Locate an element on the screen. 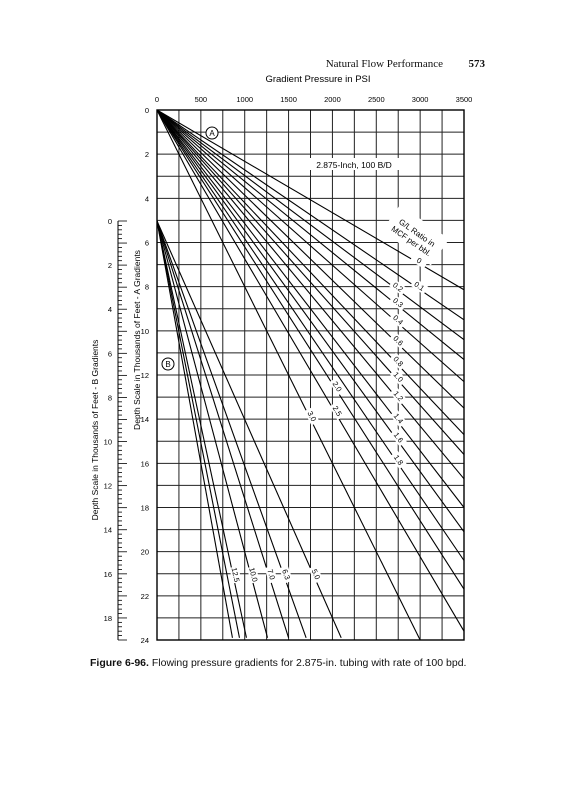 The height and width of the screenshot is (800, 563). series-label: 3.0 is located at coordinates (312, 416).